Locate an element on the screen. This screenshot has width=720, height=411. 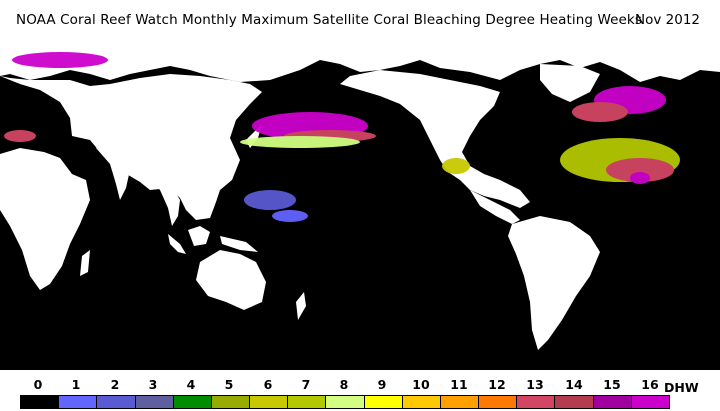
land-indochina is located at coordinates (165, 202).